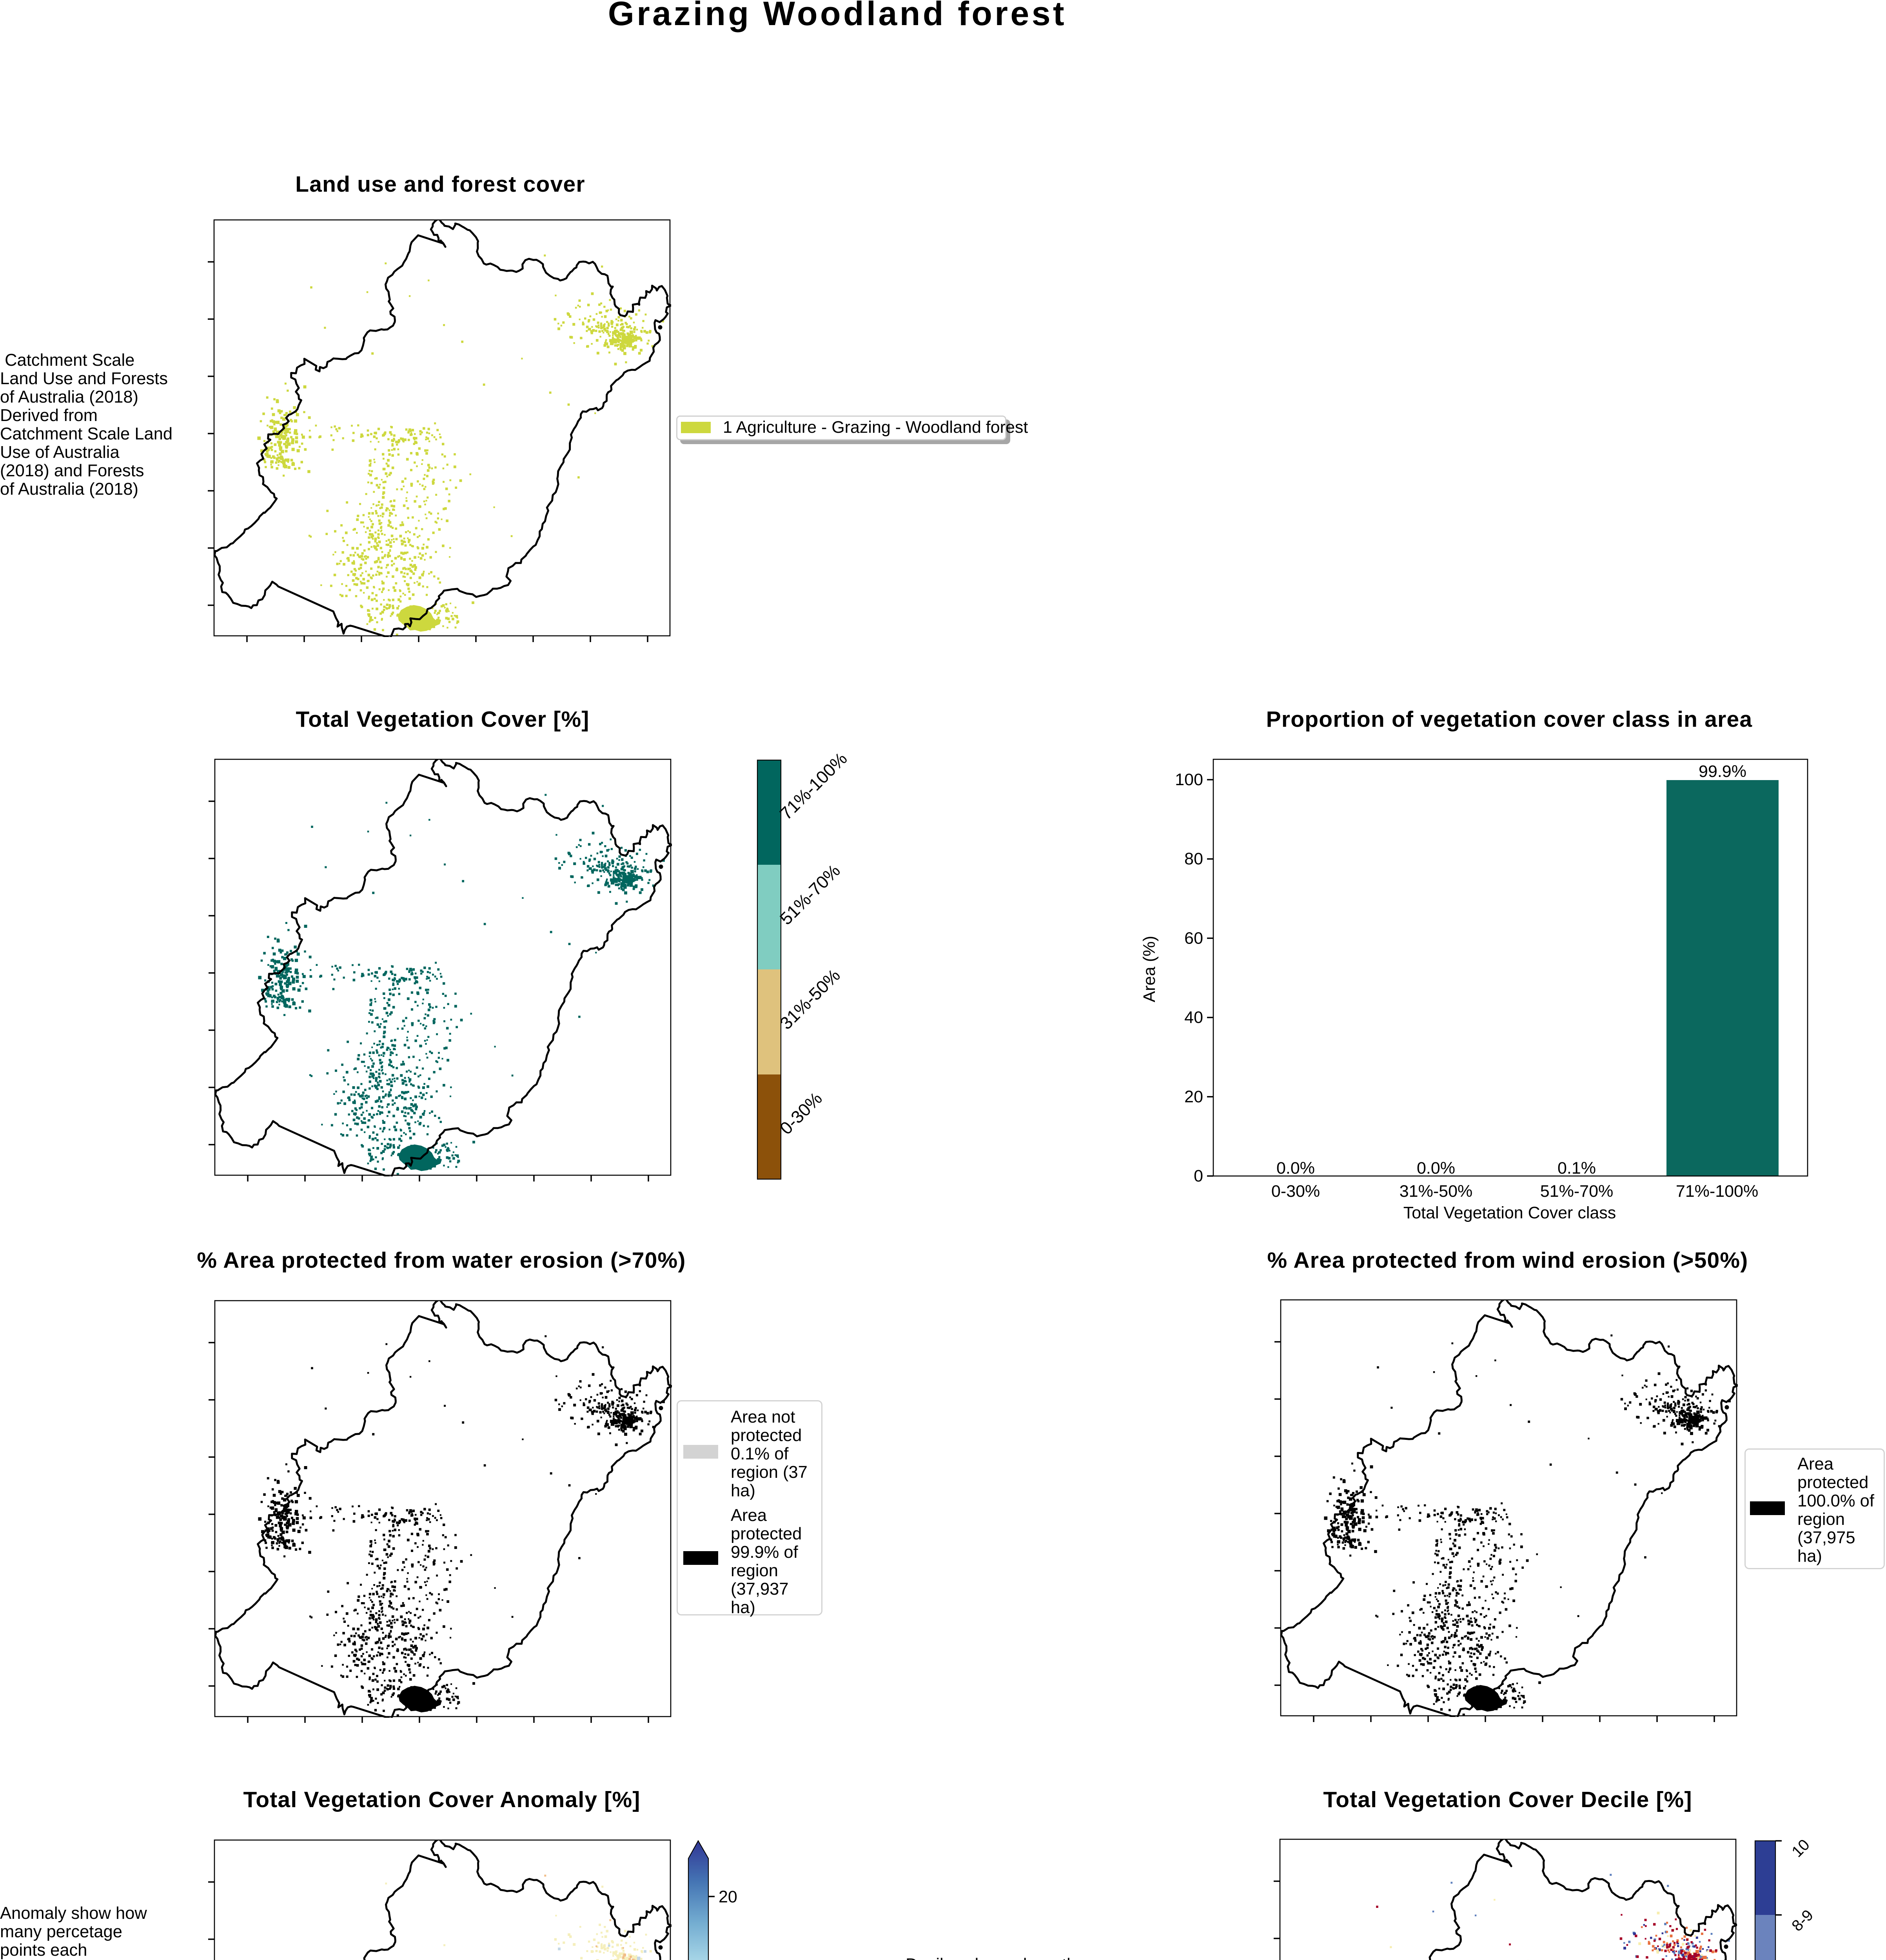 The width and height of the screenshot is (1886, 1960). I want to click on svg-text: 80, so click(1194, 859).